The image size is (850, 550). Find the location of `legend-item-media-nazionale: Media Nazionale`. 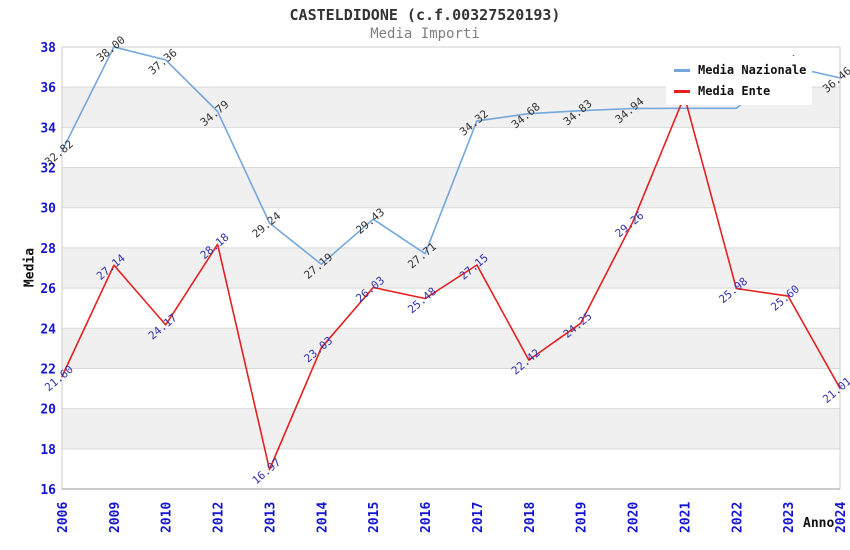

legend-item-media-nazionale: Media Nazionale is located at coordinates (740, 70).